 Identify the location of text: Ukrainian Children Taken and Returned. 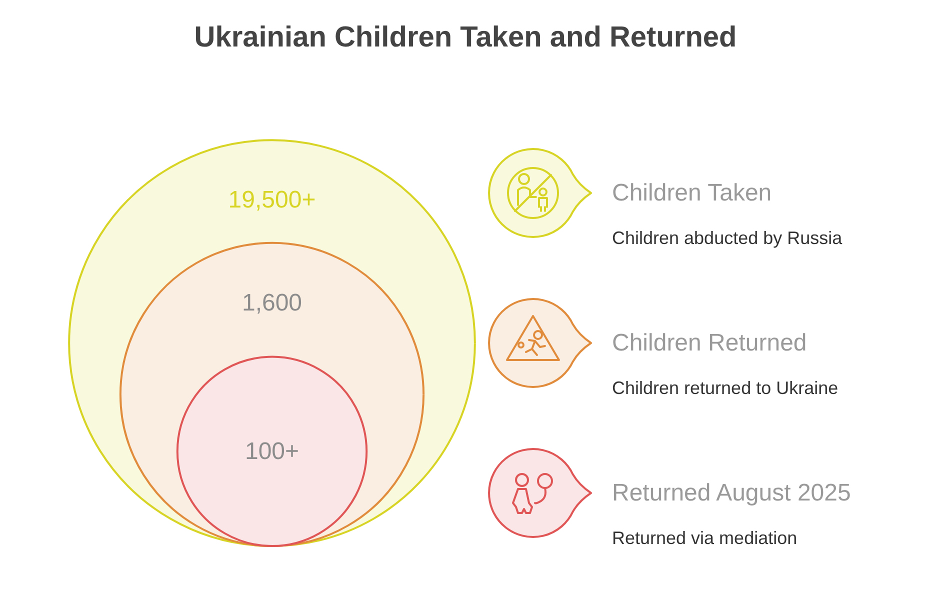
(465, 38).